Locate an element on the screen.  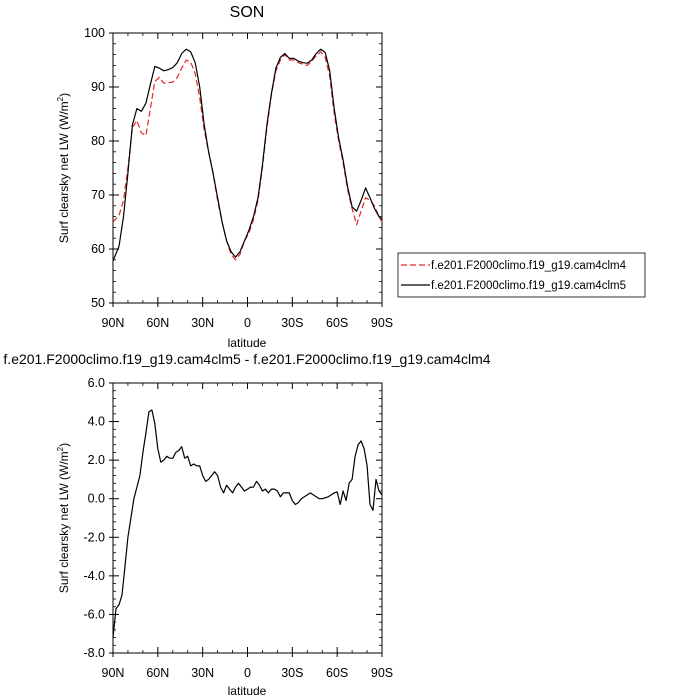
bottom-x-tick-label: 30S is located at coordinates (292, 673).